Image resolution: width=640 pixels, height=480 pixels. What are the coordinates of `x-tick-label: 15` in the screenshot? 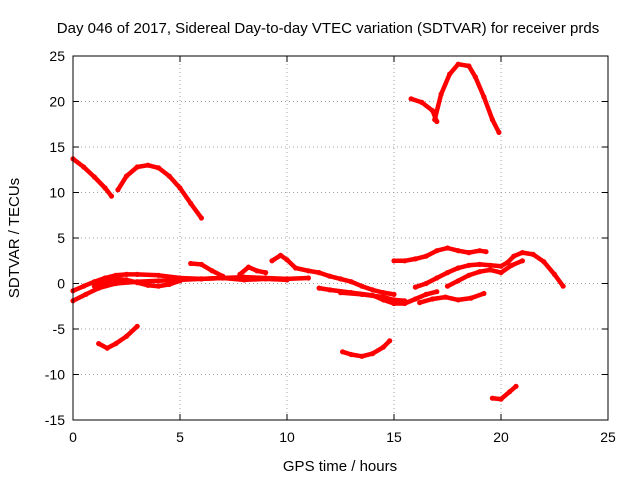 It's located at (394, 437).